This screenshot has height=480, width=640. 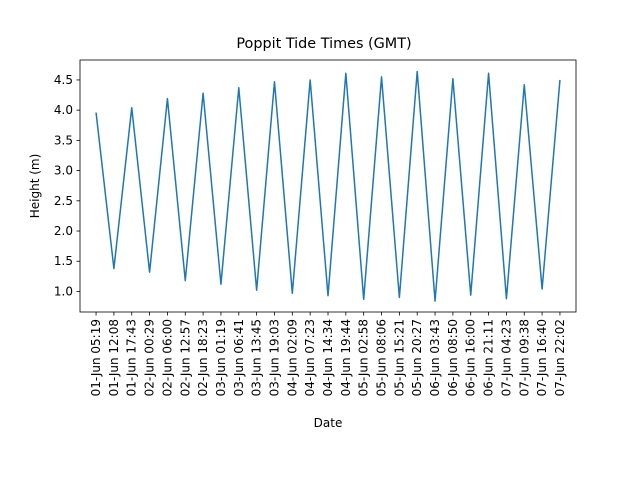 I want to click on x-axis-title: Date, so click(x=328, y=423).